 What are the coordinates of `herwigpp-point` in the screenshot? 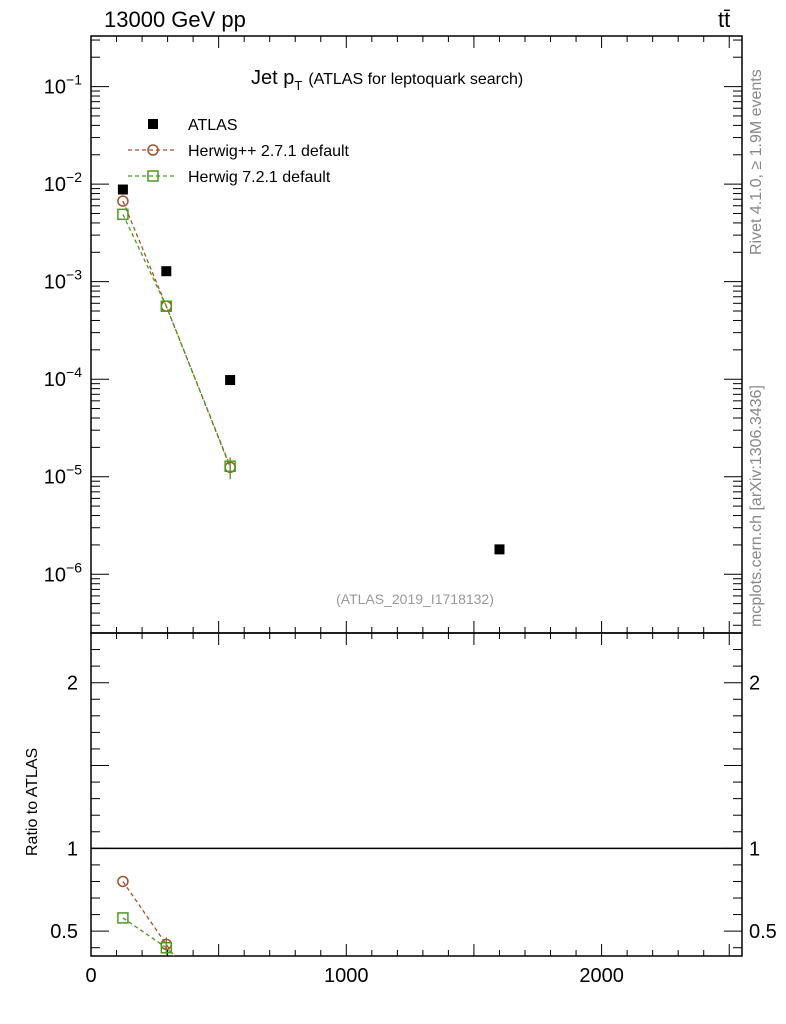 It's located at (123, 201).